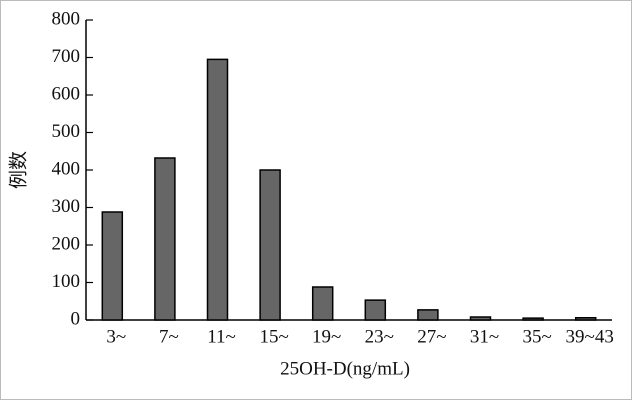 This screenshot has height=400, width=632. Describe the element at coordinates (18, 170) in the screenshot. I see `y-axis-label: 例数` at that location.